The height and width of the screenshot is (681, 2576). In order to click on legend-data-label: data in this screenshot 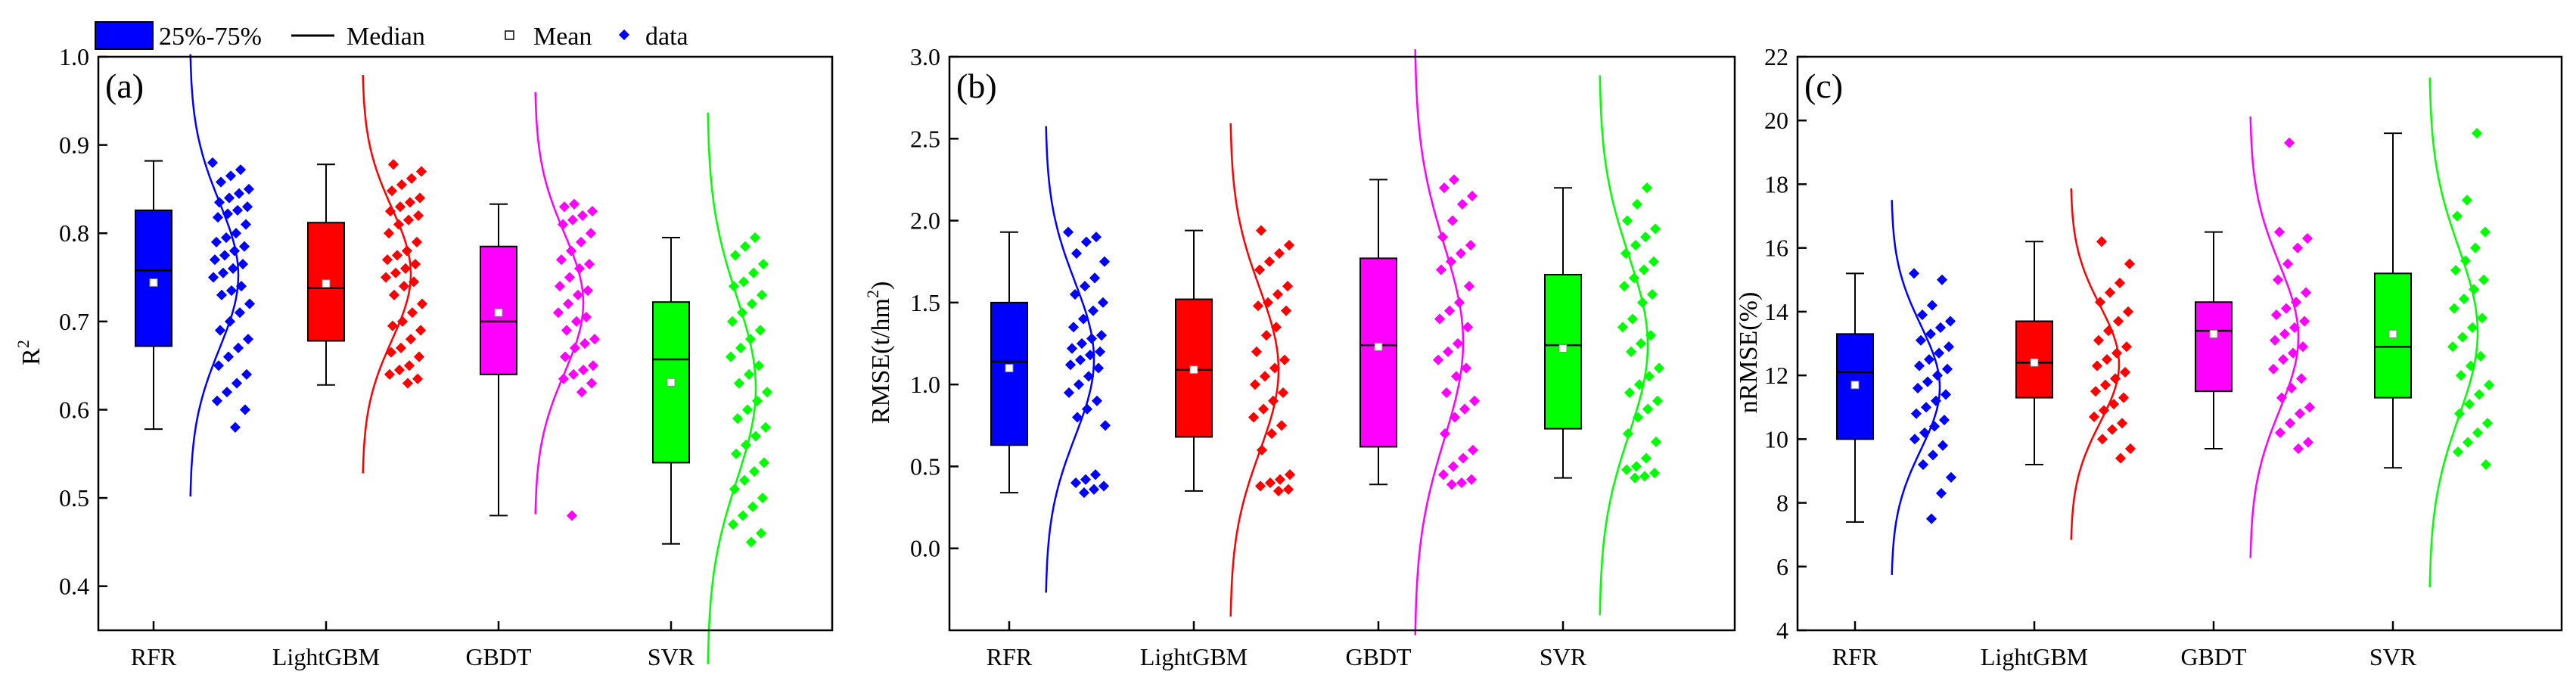, I will do `click(666, 37)`.